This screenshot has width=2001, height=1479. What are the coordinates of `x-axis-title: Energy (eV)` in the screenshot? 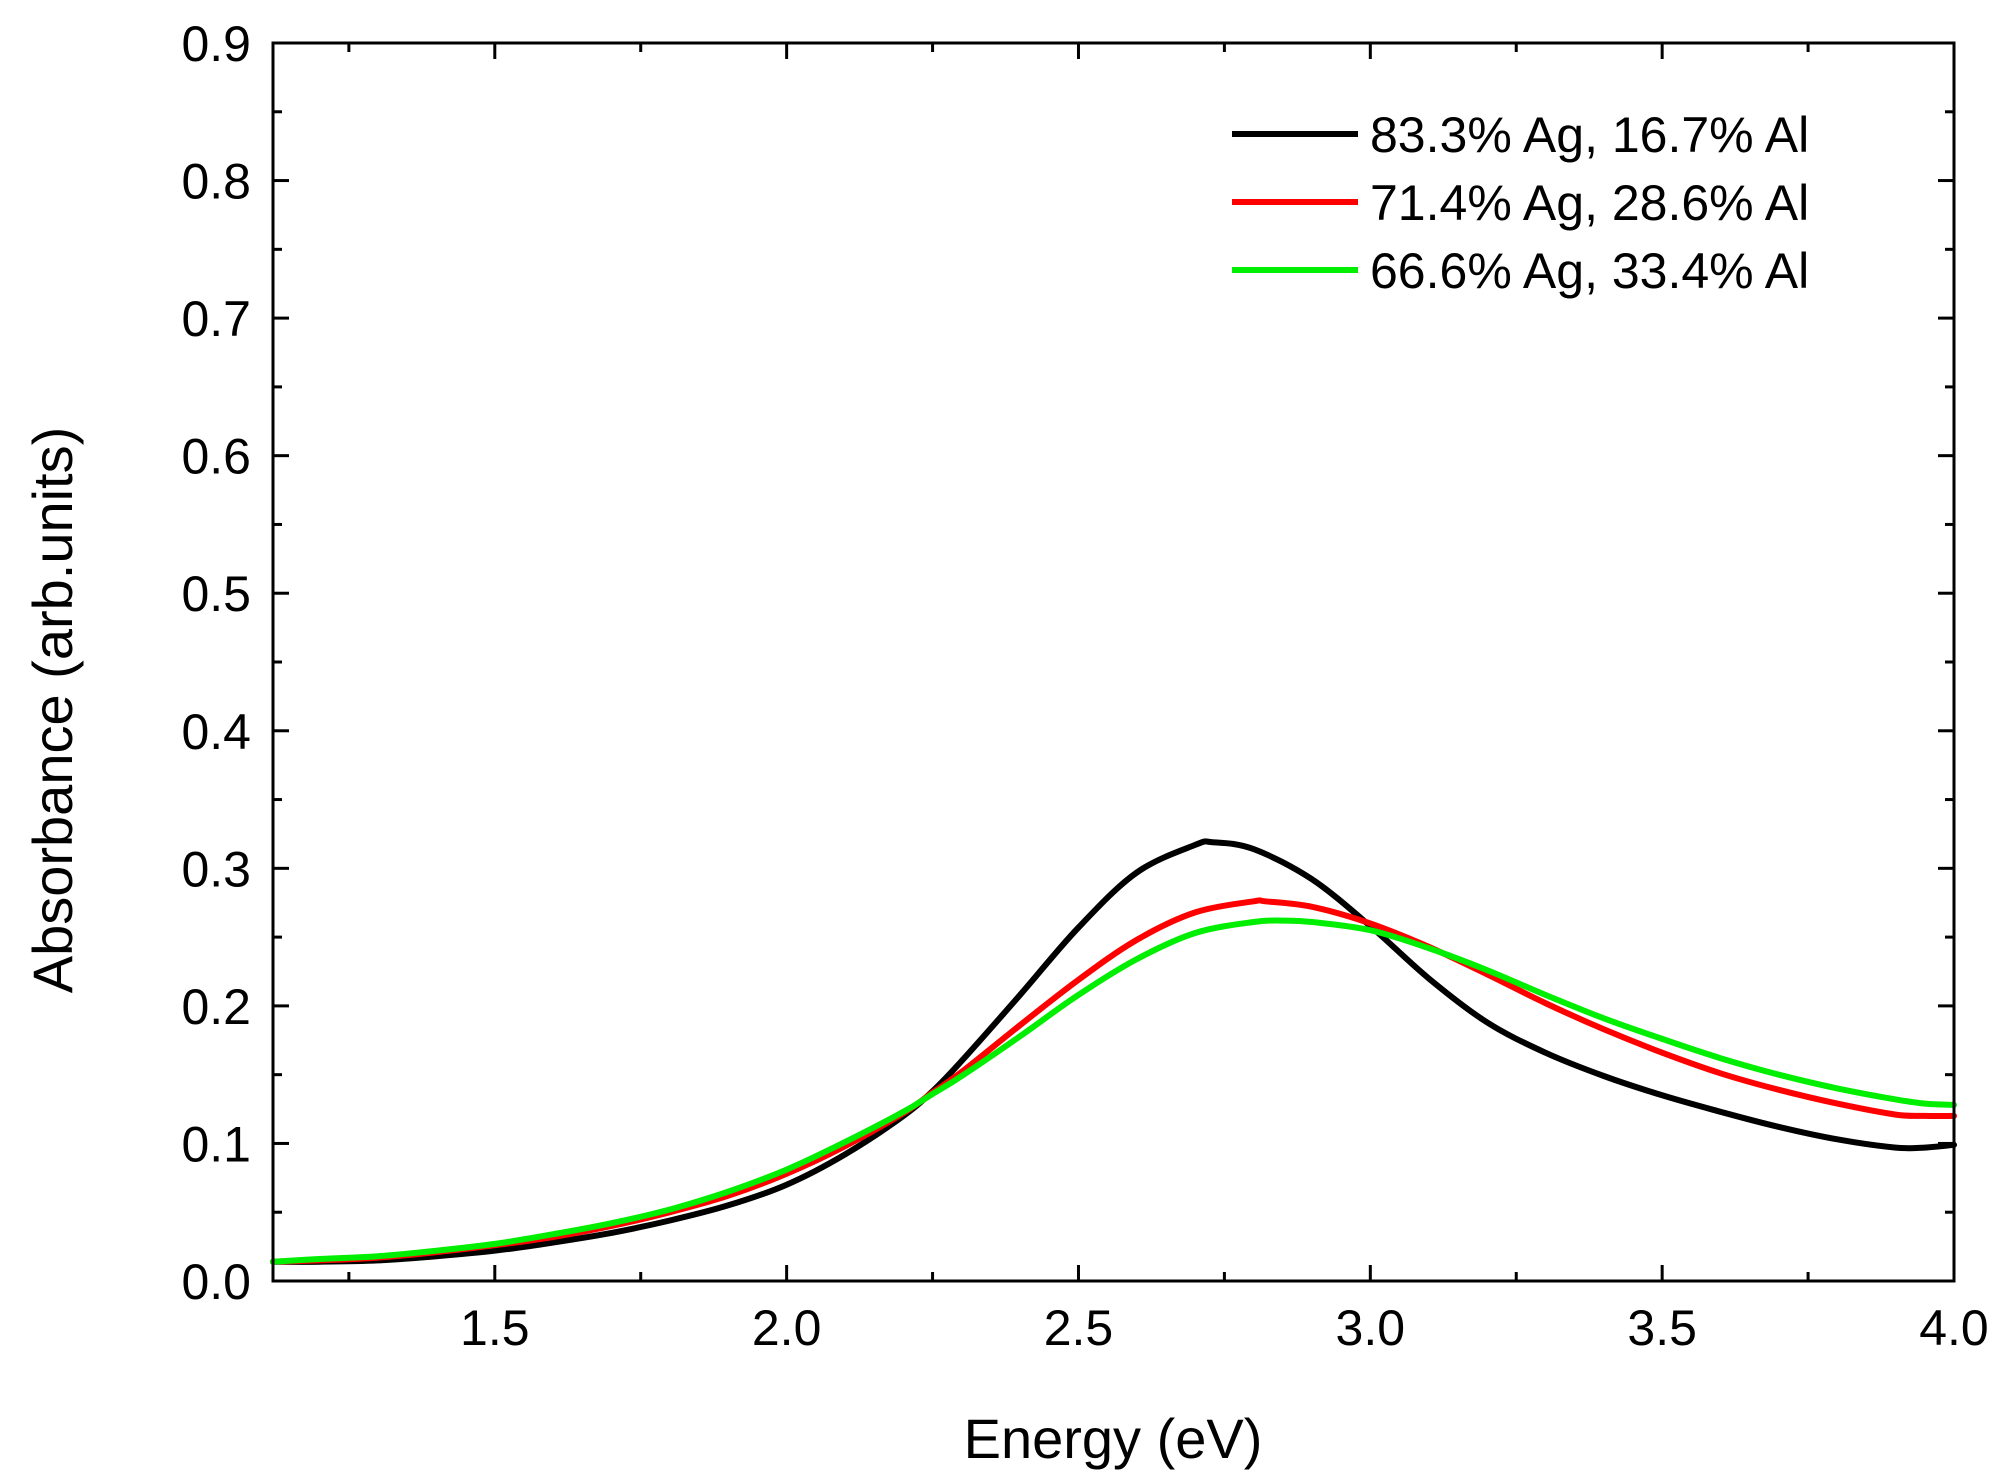 It's located at (1113, 1438).